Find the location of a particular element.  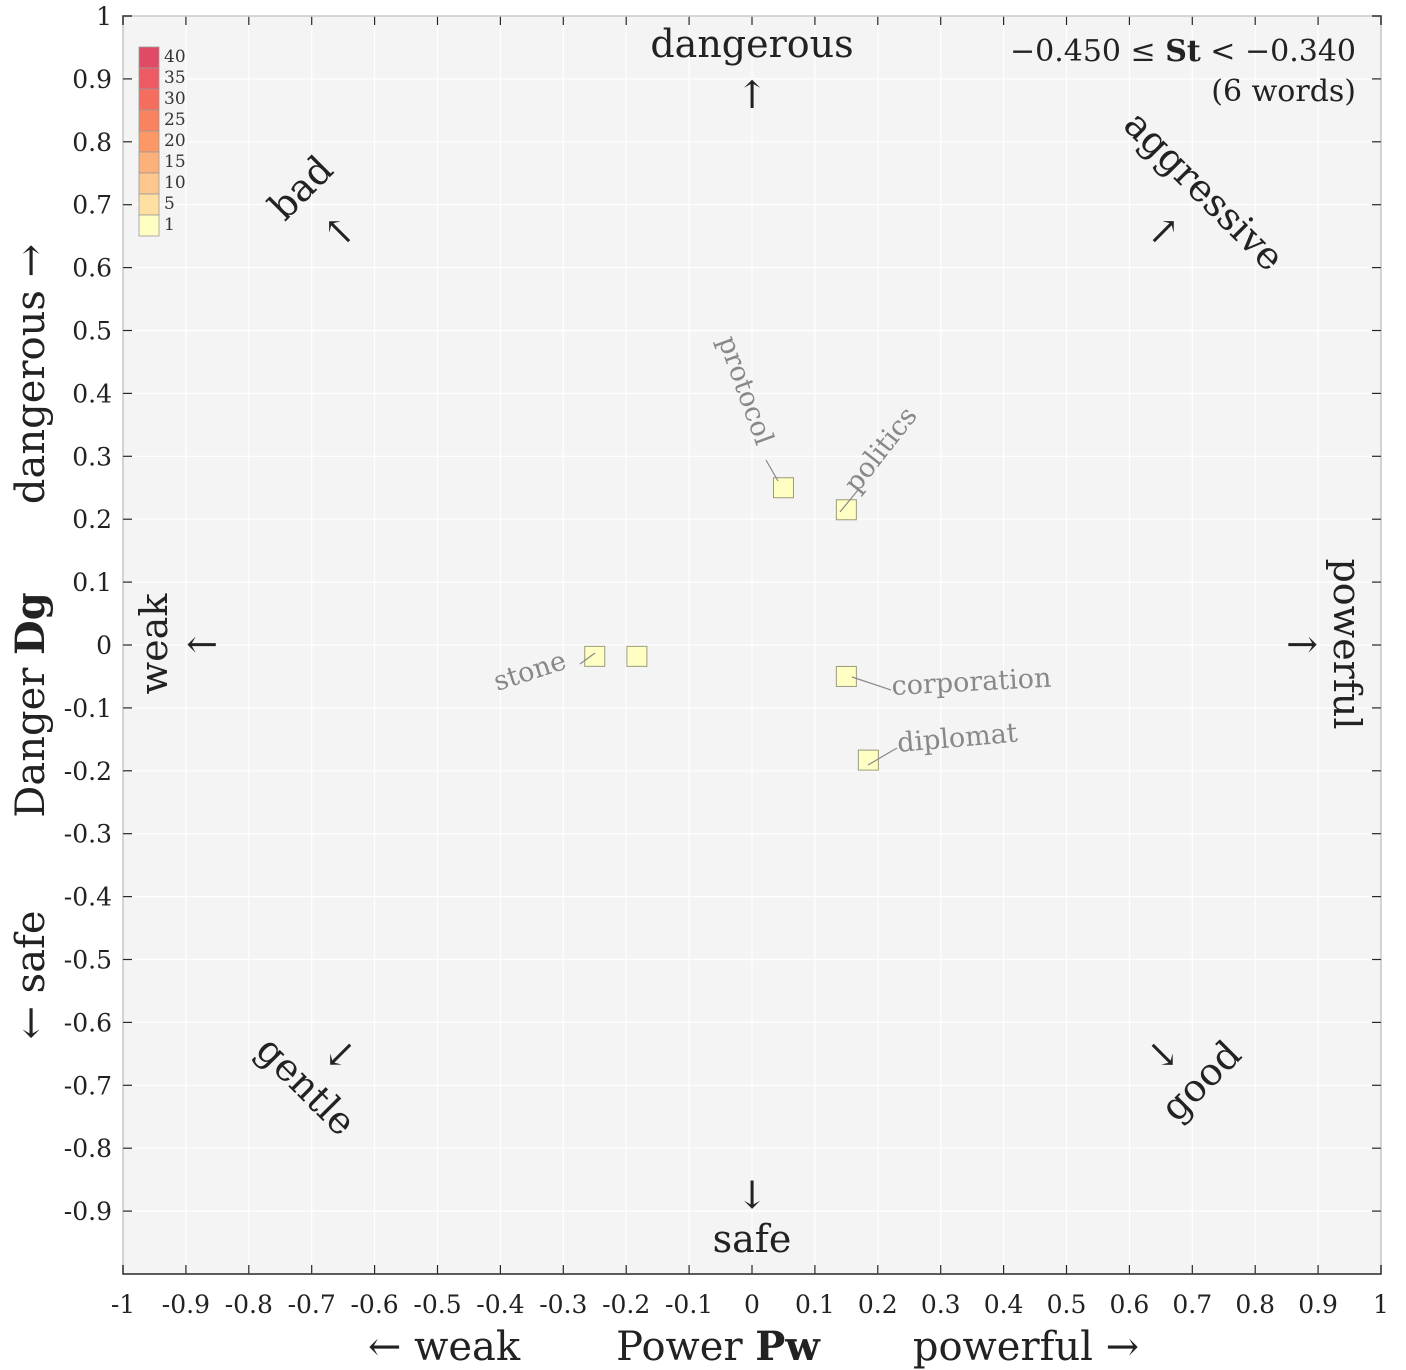

y-tick-label: 0.5 is located at coordinates (92, 331).